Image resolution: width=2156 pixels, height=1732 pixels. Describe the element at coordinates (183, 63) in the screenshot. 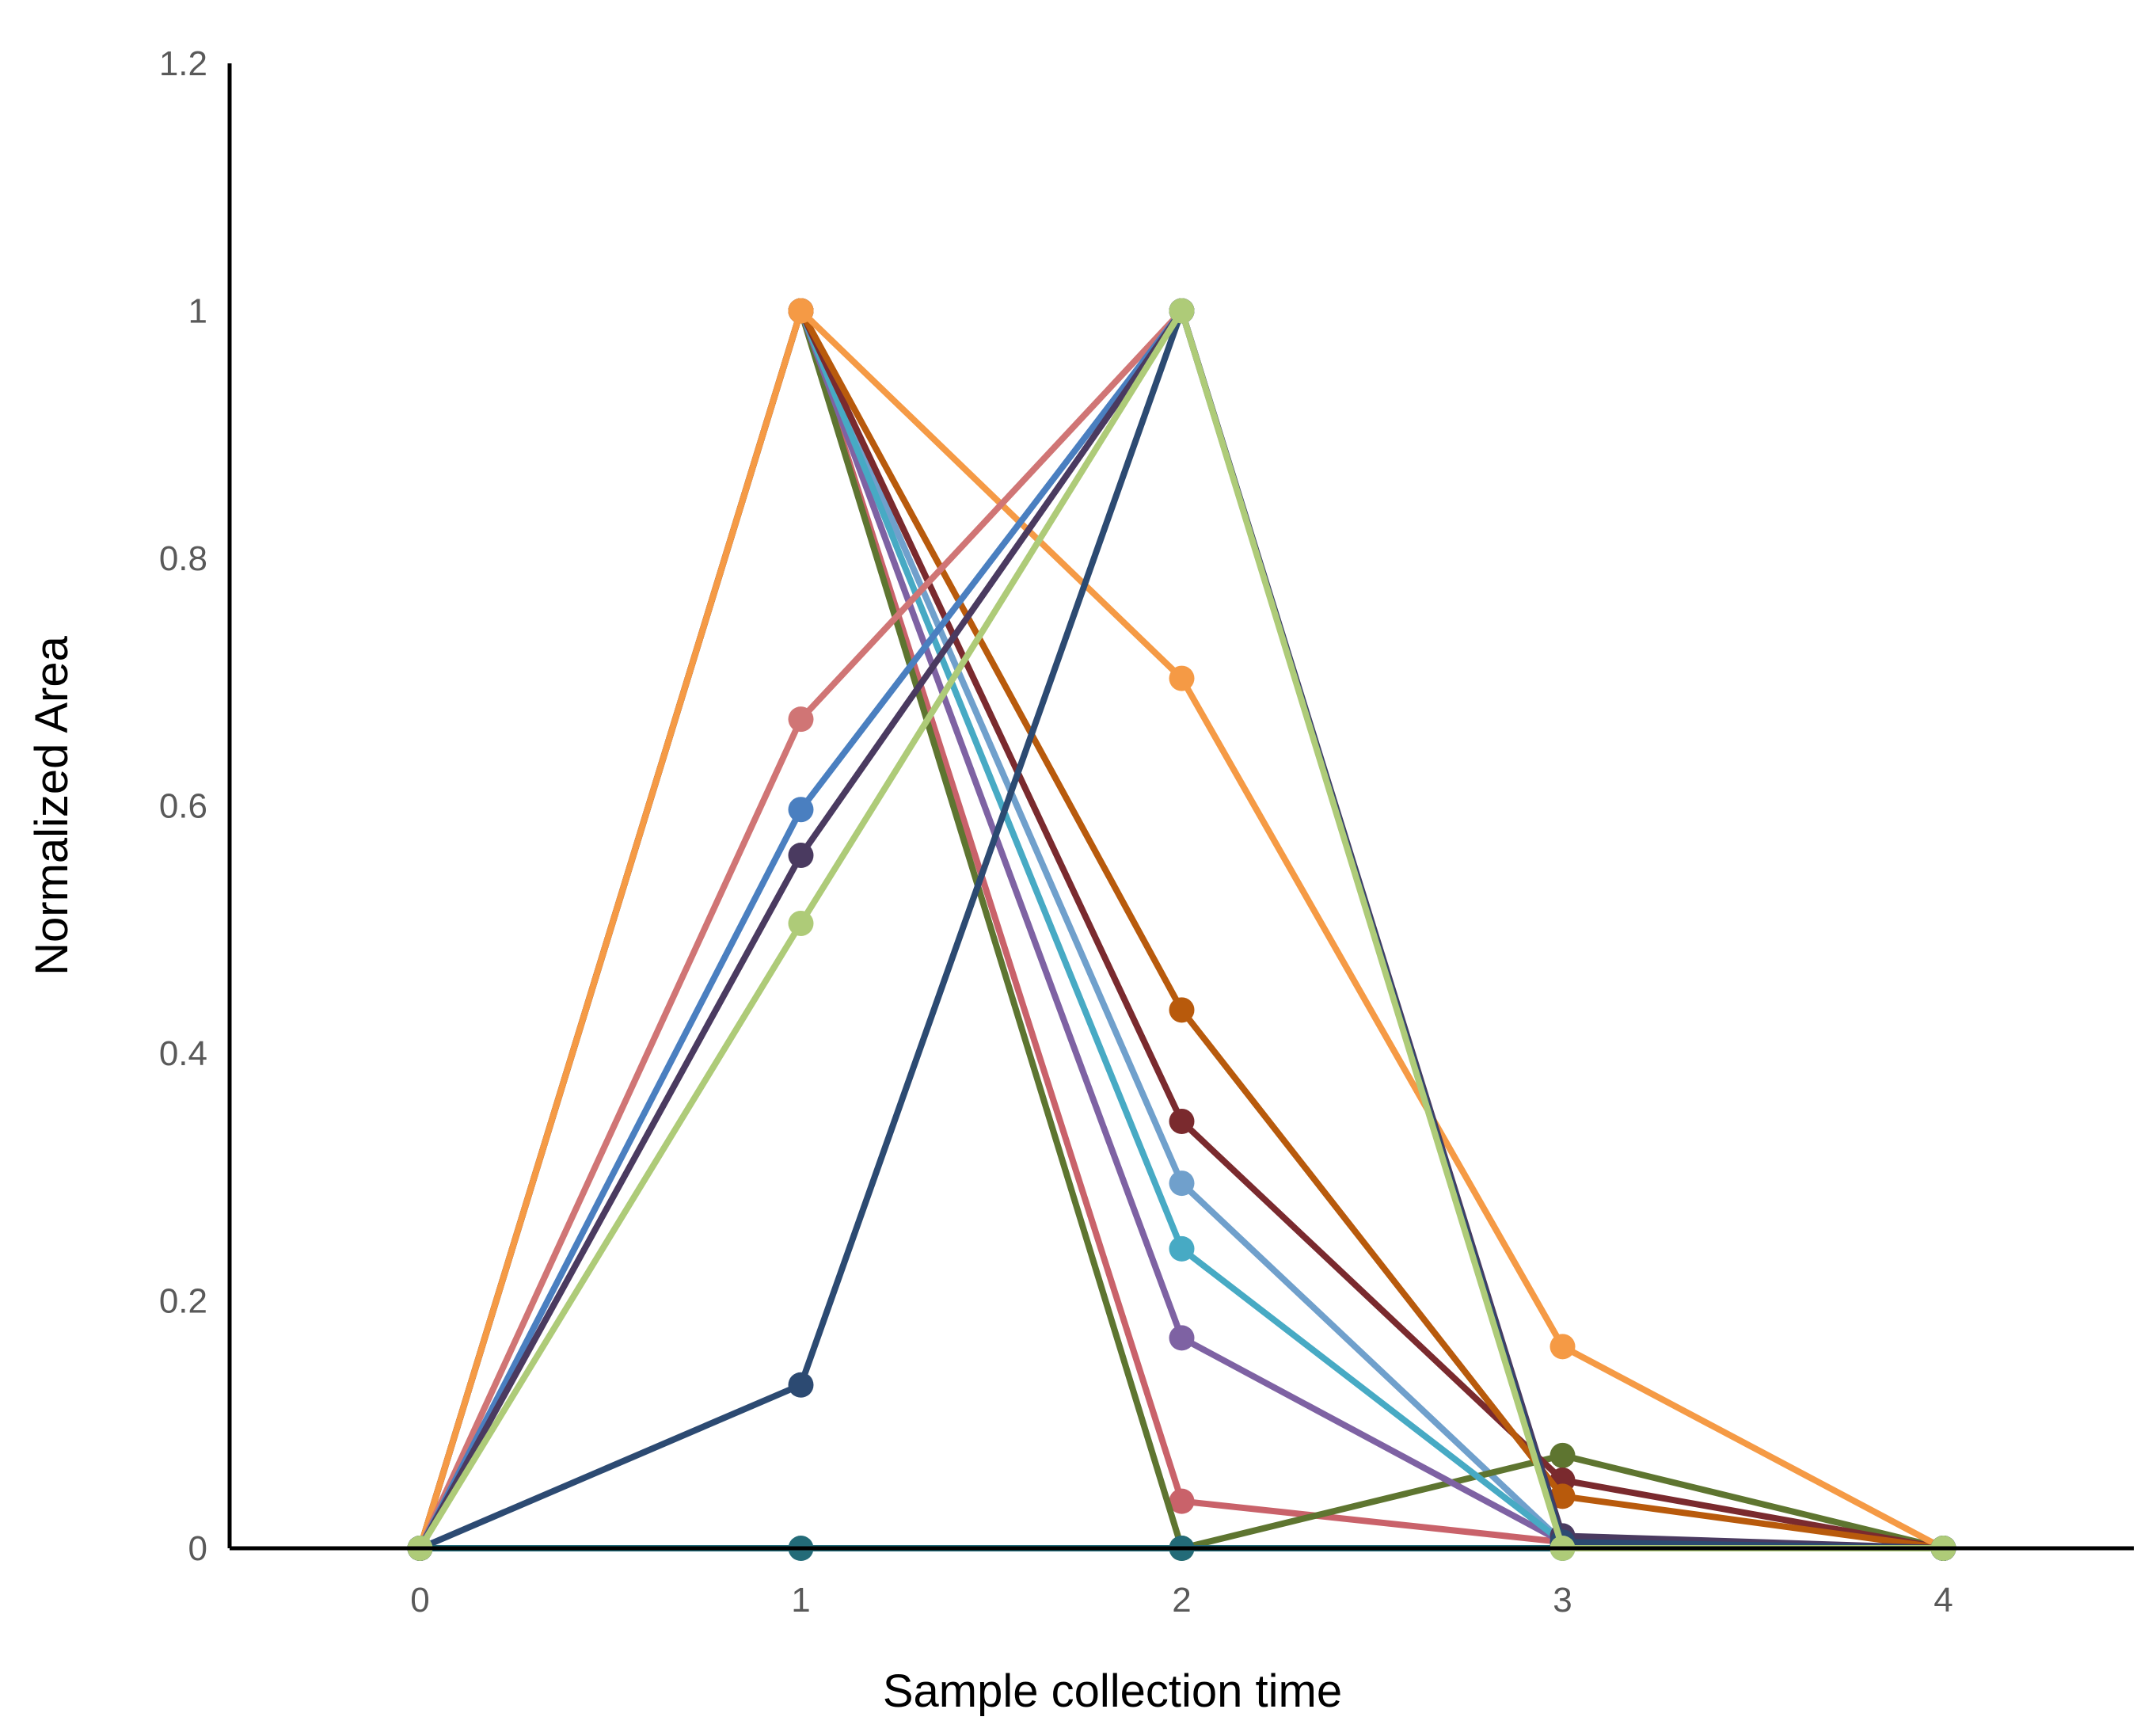

I see `y-tick-label: 1.2` at that location.